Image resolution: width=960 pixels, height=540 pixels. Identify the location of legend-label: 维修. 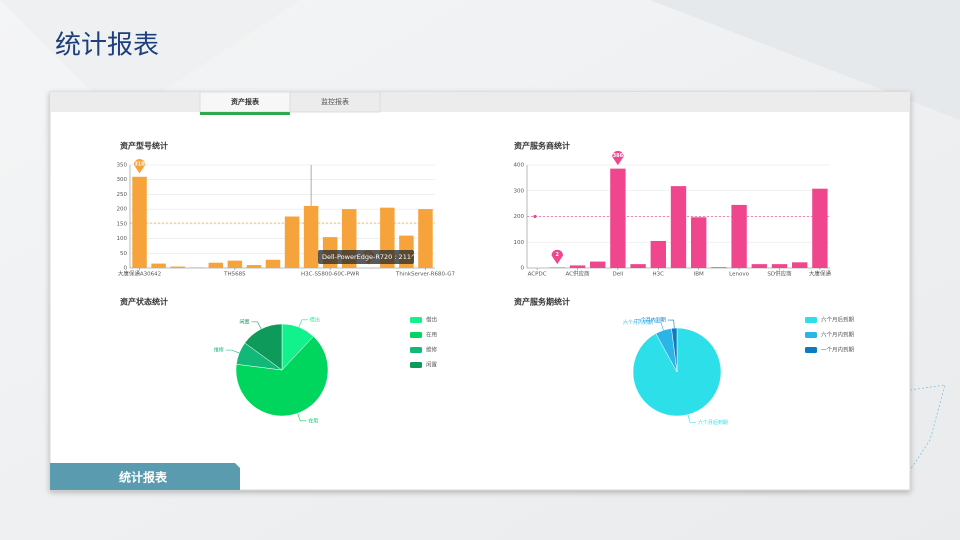
(432, 350).